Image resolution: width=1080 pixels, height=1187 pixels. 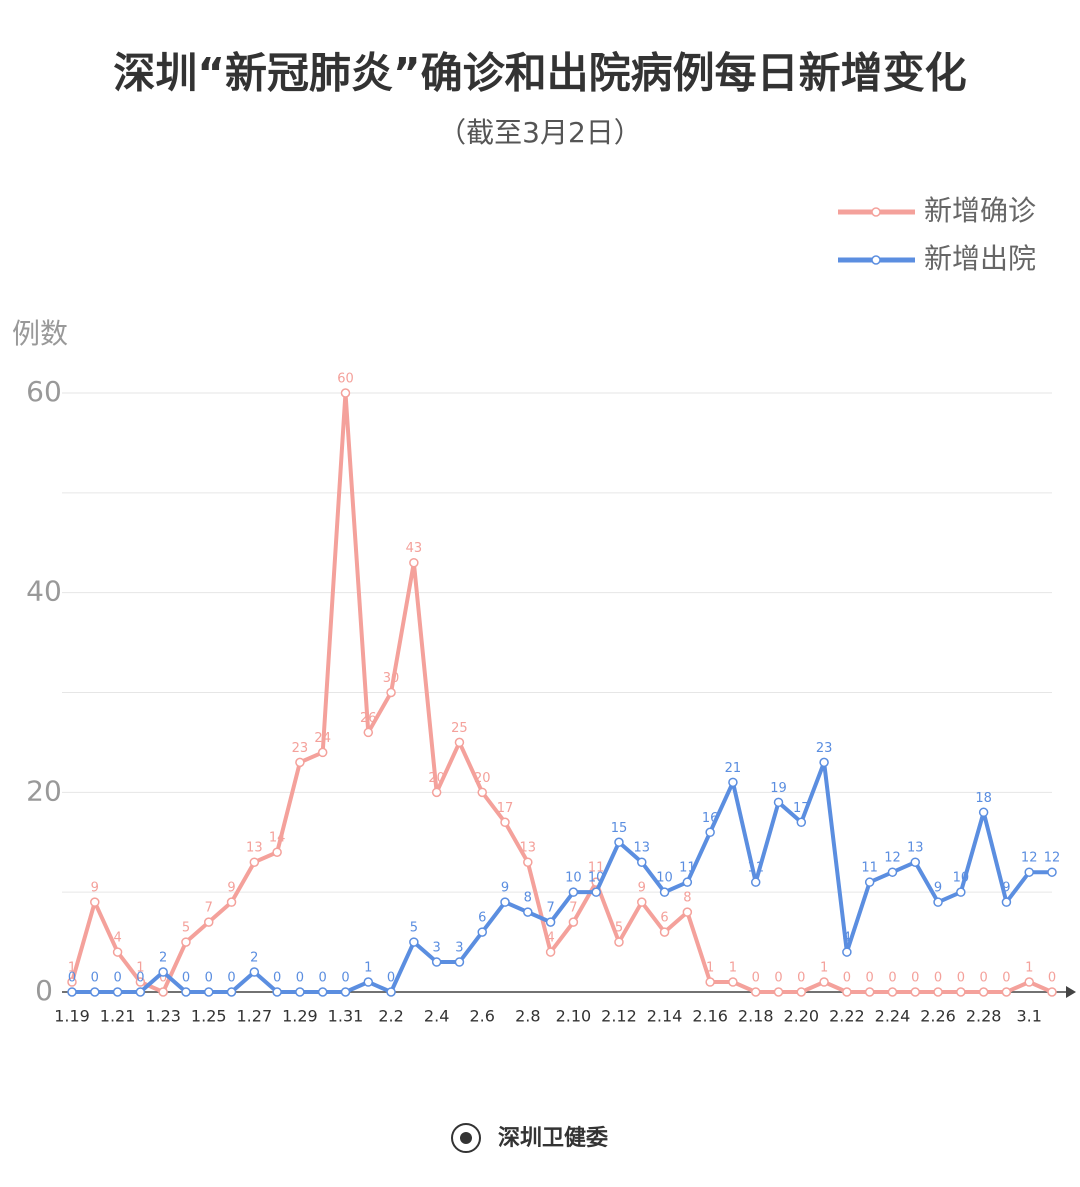 What do you see at coordinates (619, 828) in the screenshot?
I see `data-label: 15` at bounding box center [619, 828].